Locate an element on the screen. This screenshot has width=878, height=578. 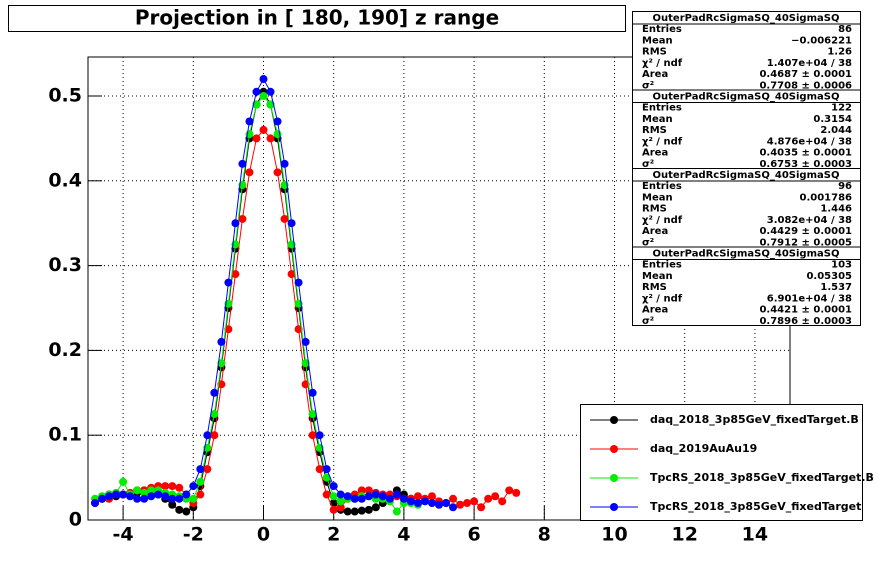
y-tick-label: 0.4 is located at coordinates (65, 180).